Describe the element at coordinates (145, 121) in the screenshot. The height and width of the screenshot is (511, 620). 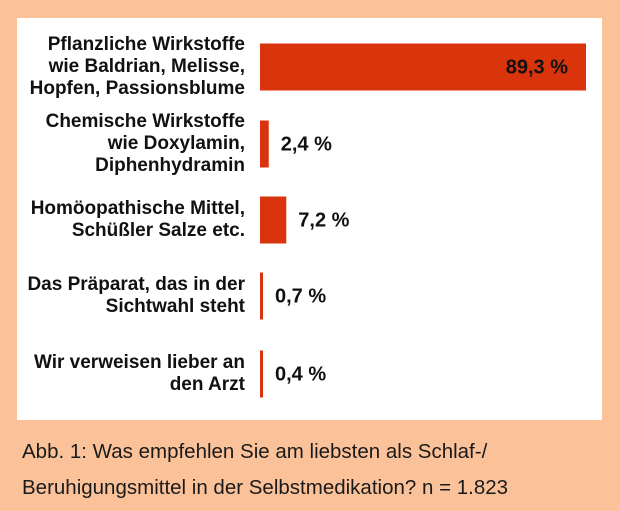
I see `category-label-line: Chemische Wirkstoffe` at that location.